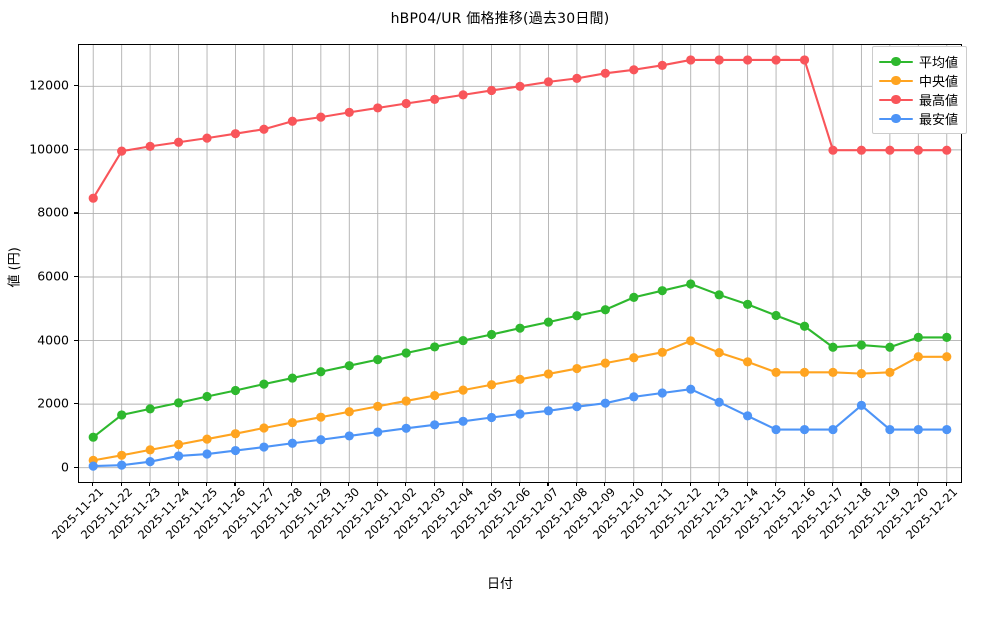 The width and height of the screenshot is (1000, 636). I want to click on x-tick-label: 2025-12-19, so click(874, 513).